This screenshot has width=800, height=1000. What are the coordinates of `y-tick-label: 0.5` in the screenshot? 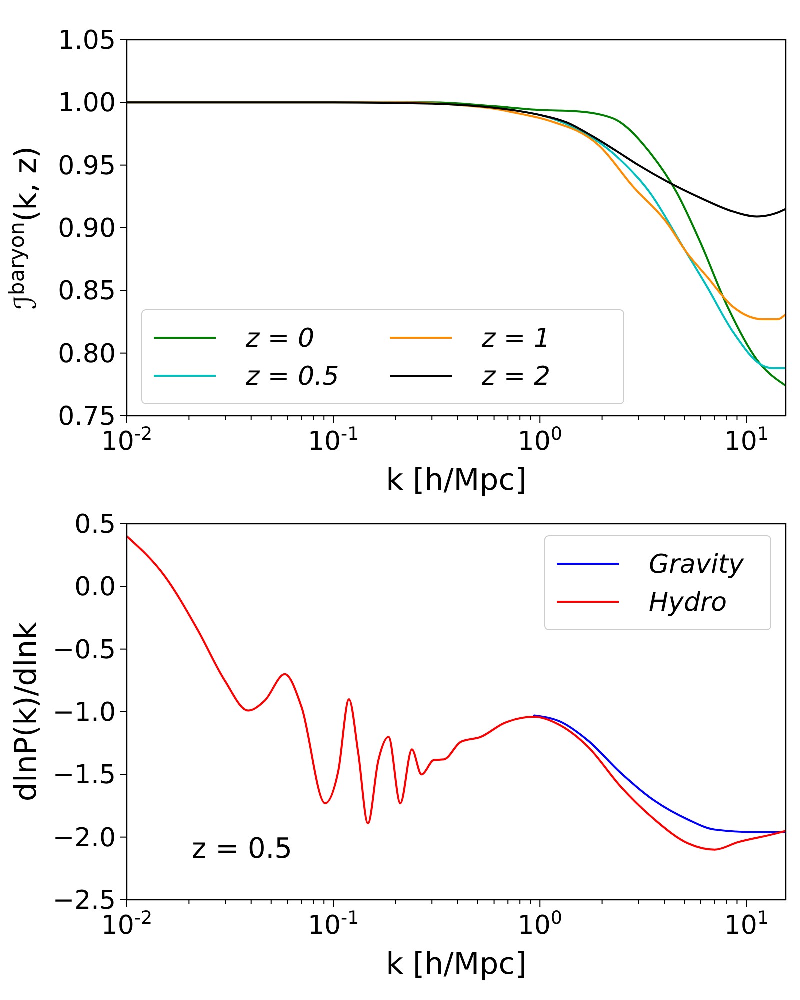 It's located at (95, 525).